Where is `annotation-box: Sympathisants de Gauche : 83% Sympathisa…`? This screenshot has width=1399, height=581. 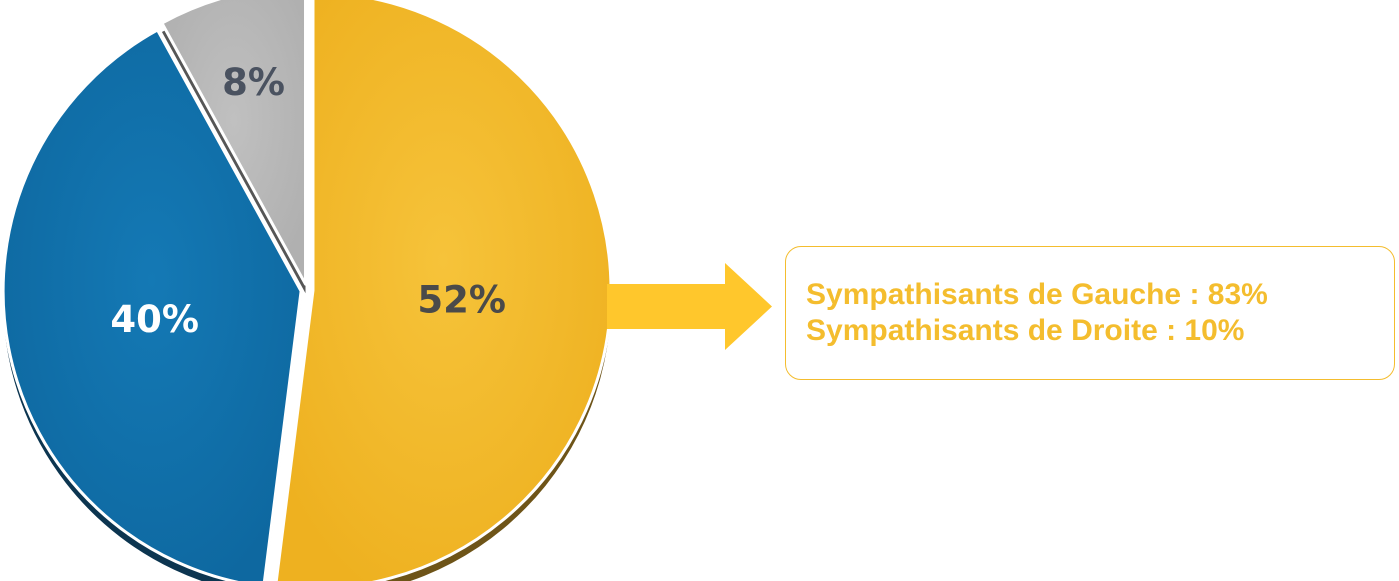
annotation-box: Sympathisants de Gauche : 83% Sympathisa… is located at coordinates (1090, 313).